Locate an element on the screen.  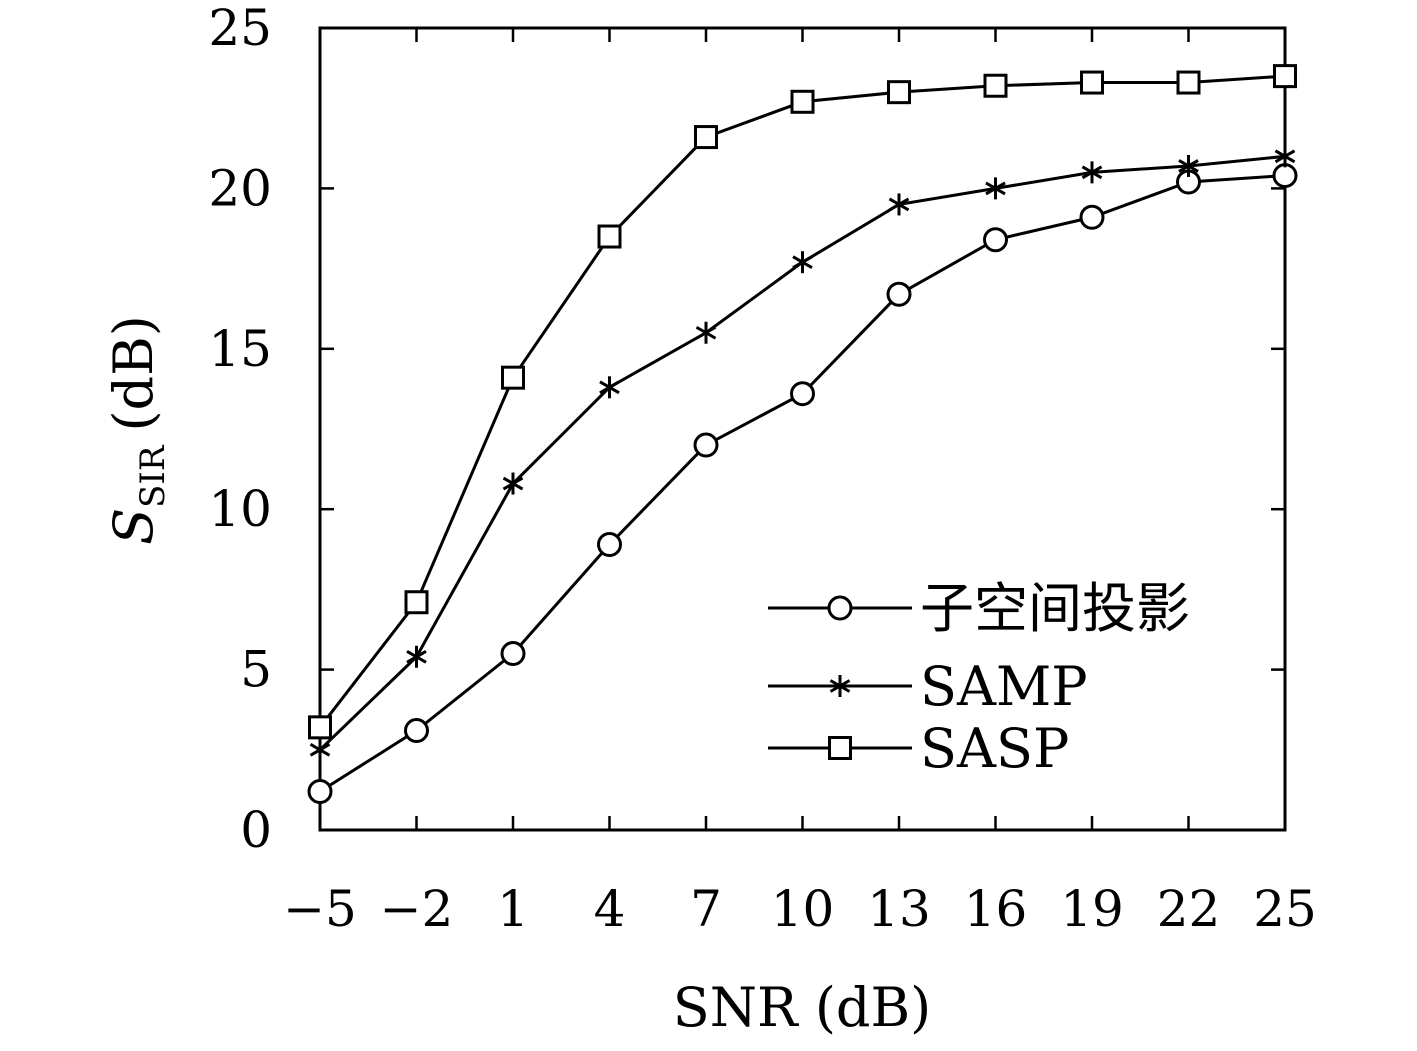
x-axis-title: SNR (dB) is located at coordinates (802, 1007).